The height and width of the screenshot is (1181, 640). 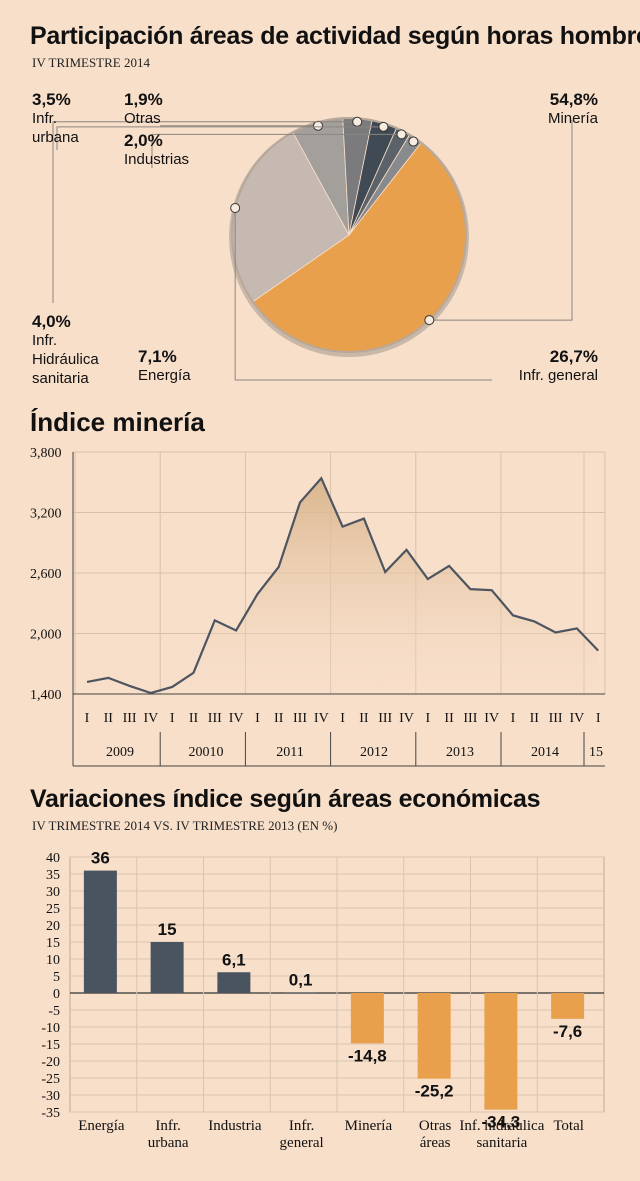 I want to click on pie-value-label-otras: 1,9%, so click(x=143, y=99).